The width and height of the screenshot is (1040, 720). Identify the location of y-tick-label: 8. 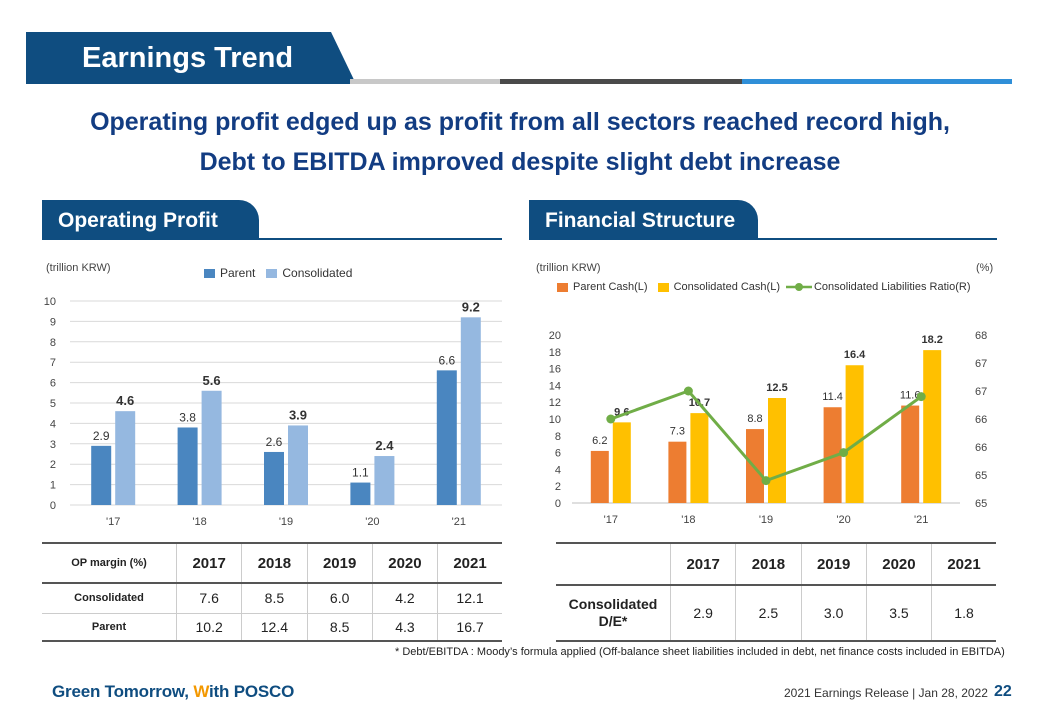
(558, 437).